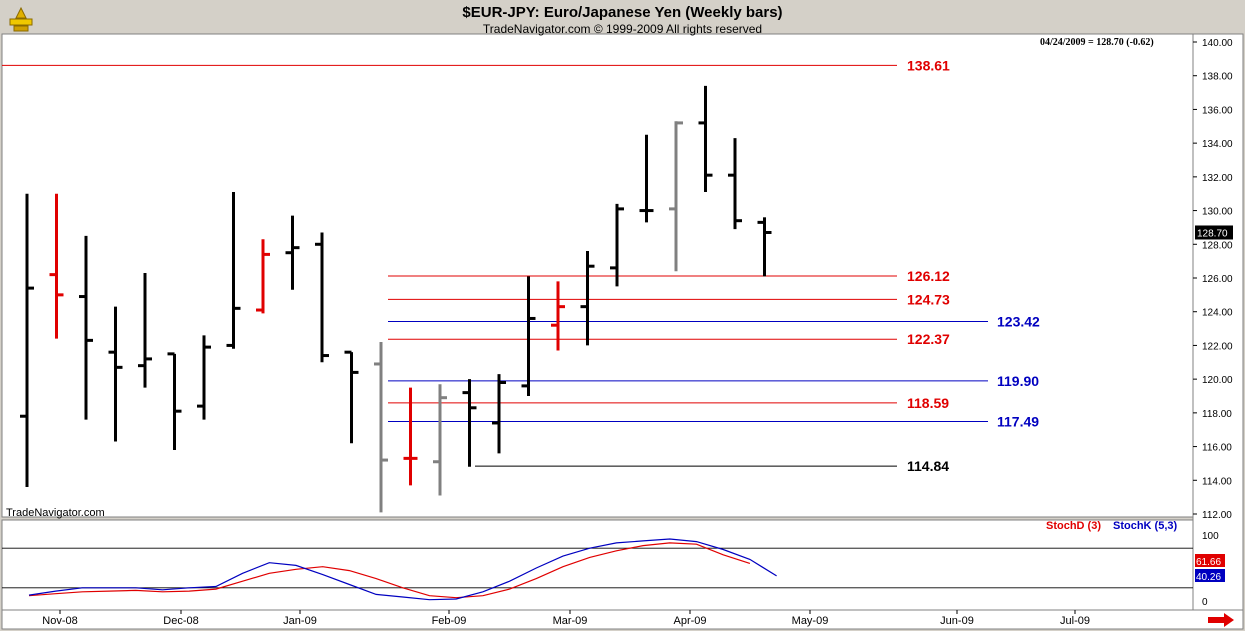  Describe the element at coordinates (1217, 110) in the screenshot. I see `price-tick-label: 136.00` at that location.